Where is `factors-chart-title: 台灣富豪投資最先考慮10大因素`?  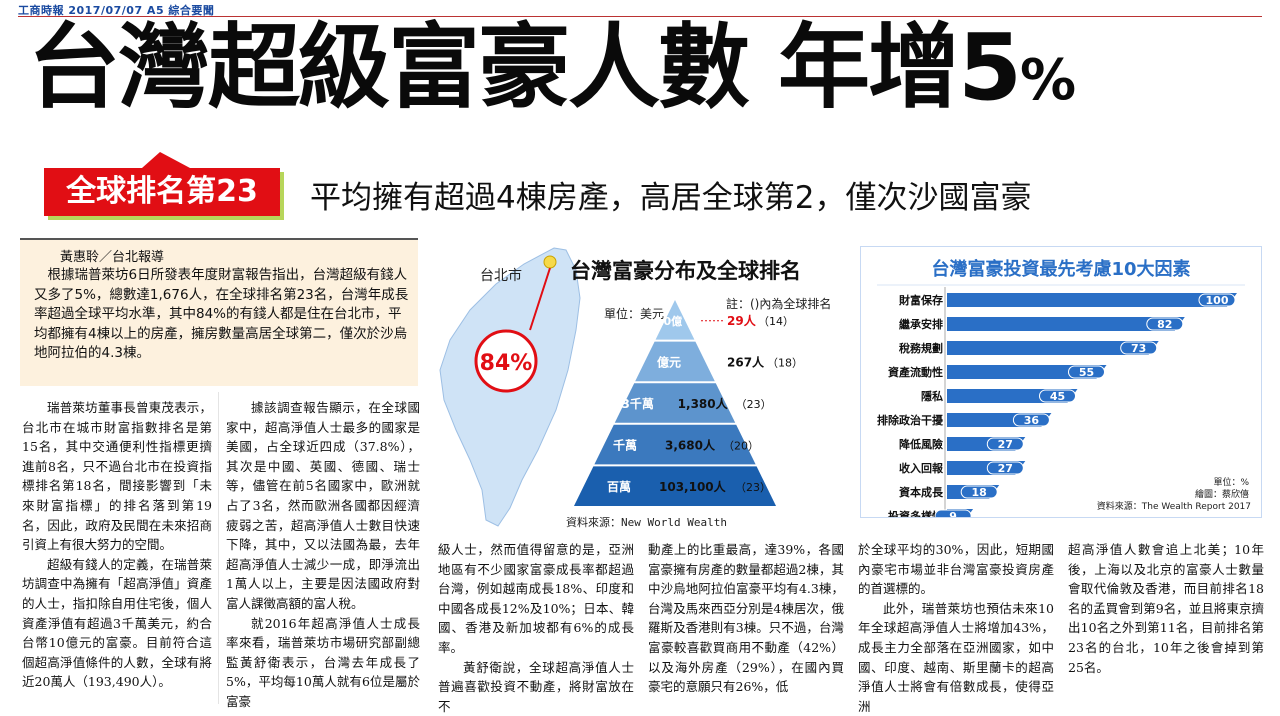
factors-chart-title: 台灣富豪投資最先考慮10大因素 is located at coordinates (1060, 269).